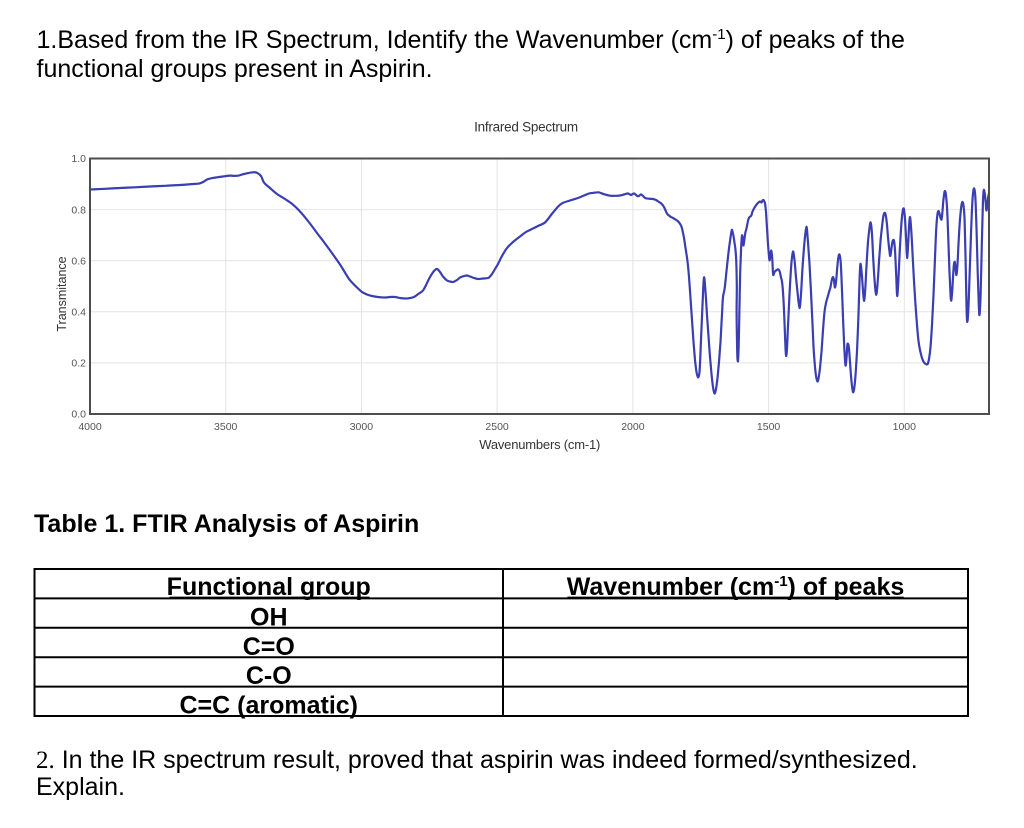 Image resolution: width=1024 pixels, height=828 pixels. Describe the element at coordinates (362, 427) in the screenshot. I see `svg-text: 3000` at that location.